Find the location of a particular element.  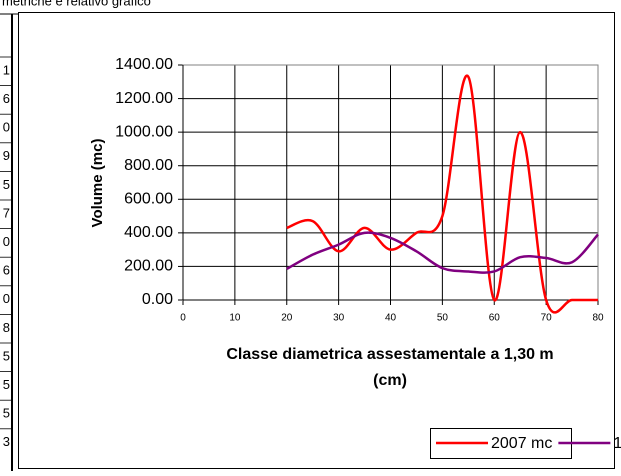

x-tick-label: 0 is located at coordinates (183, 318).